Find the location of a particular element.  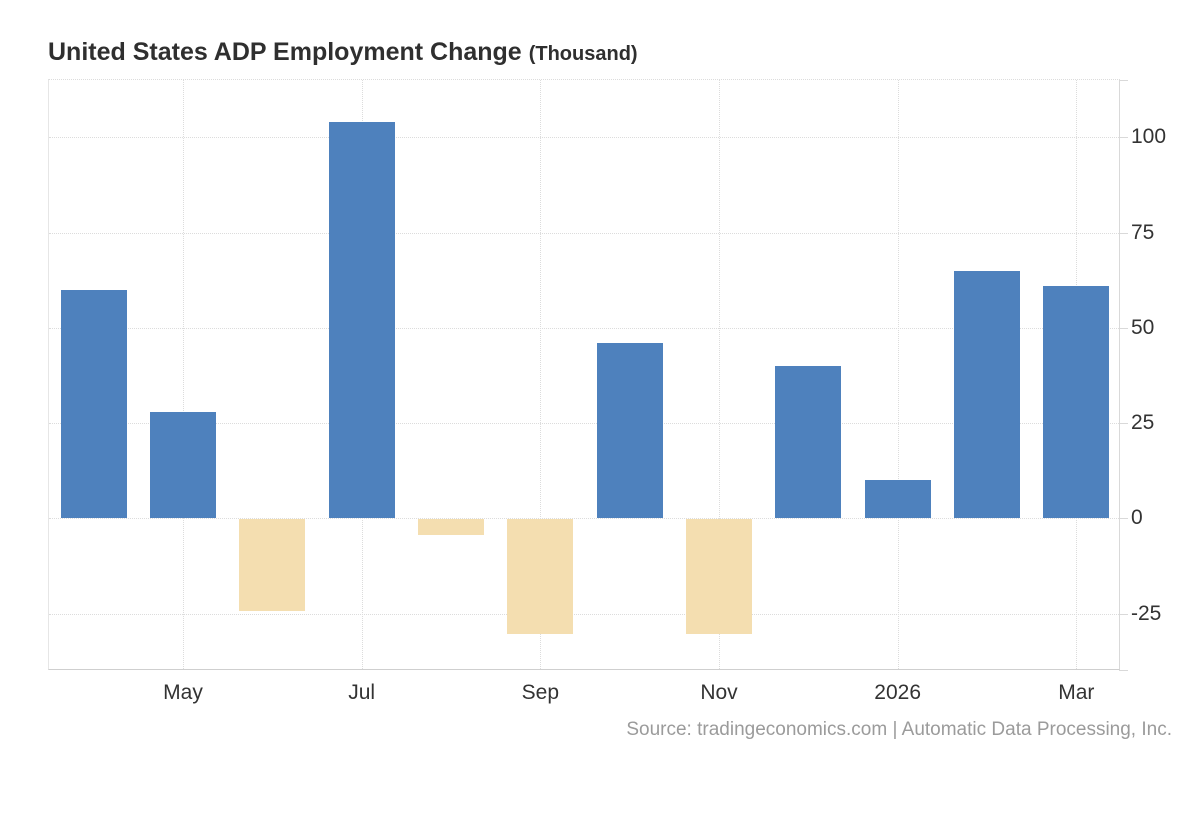

bar-sep is located at coordinates (540, 576).